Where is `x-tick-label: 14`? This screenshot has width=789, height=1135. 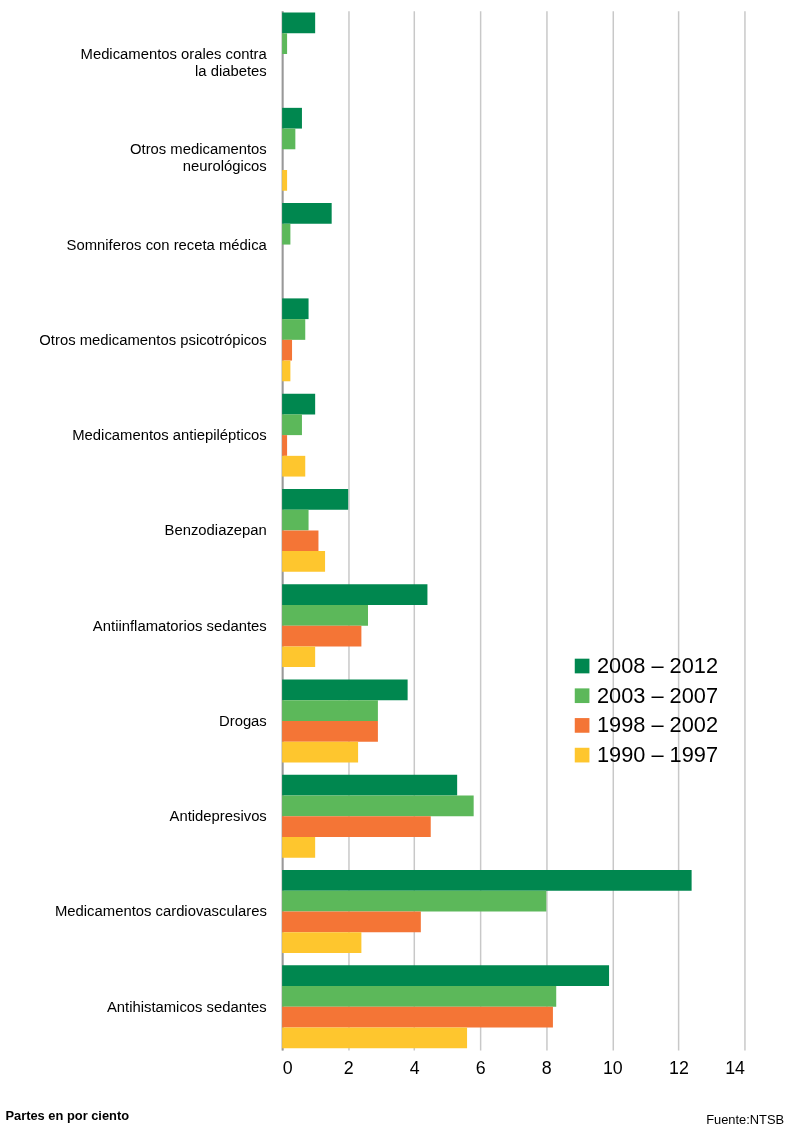
x-tick-label: 14 is located at coordinates (735, 1068).